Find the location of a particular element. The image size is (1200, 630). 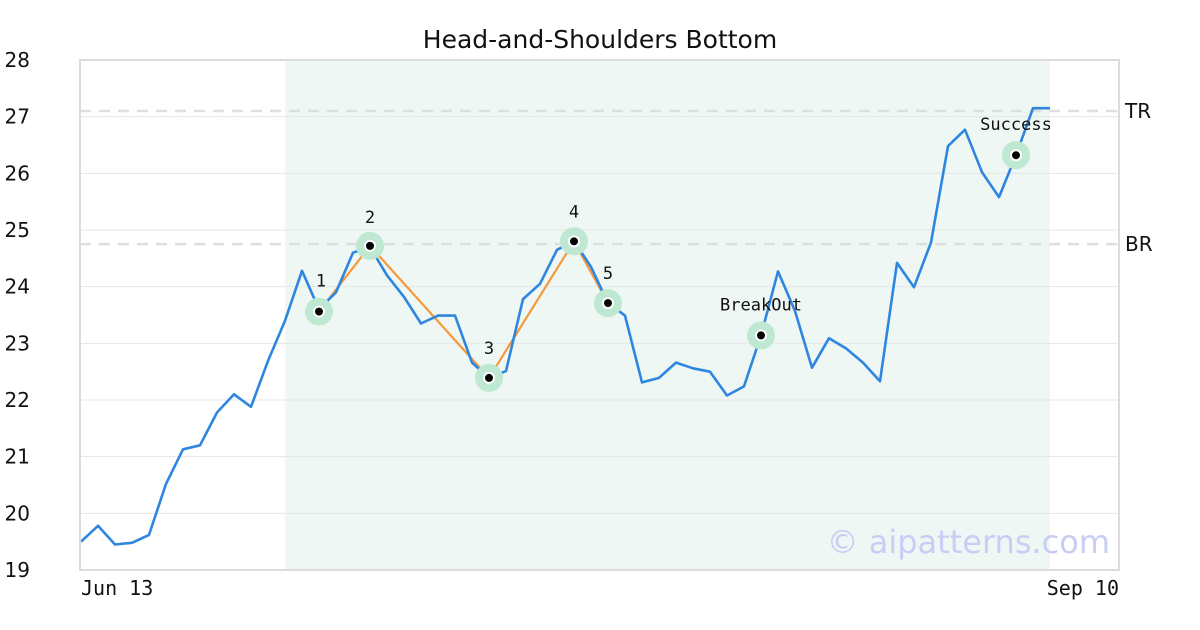

marker-label: BreakOut is located at coordinates (761, 305).